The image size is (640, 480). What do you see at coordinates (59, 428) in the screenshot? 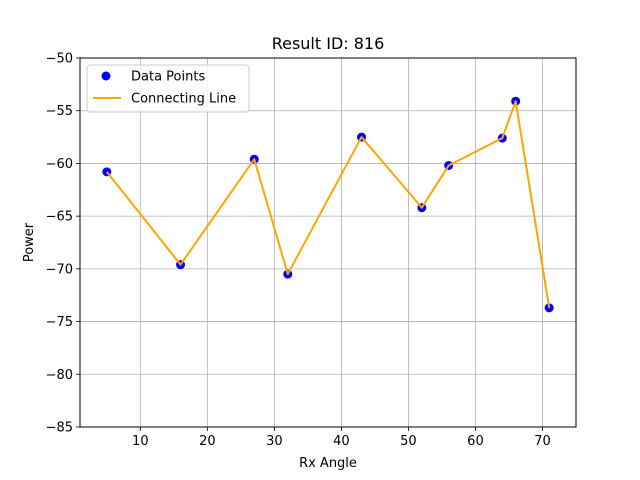
I see `y-tick-label: −85` at bounding box center [59, 428].